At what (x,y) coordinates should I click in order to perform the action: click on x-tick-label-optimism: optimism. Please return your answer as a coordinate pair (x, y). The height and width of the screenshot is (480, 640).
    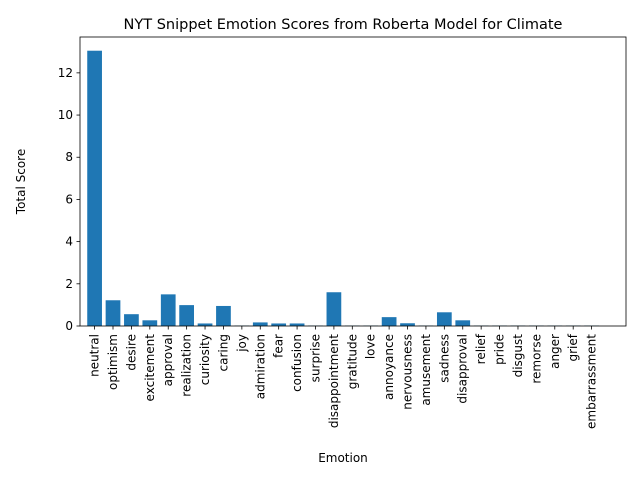
    Looking at the image, I should click on (113, 362).